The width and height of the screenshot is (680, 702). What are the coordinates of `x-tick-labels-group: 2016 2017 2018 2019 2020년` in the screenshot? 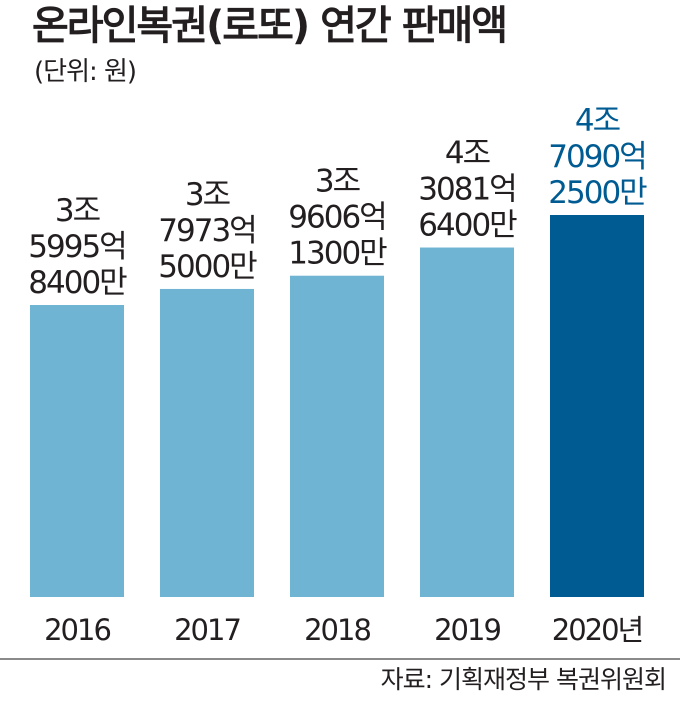 It's located at (344, 630).